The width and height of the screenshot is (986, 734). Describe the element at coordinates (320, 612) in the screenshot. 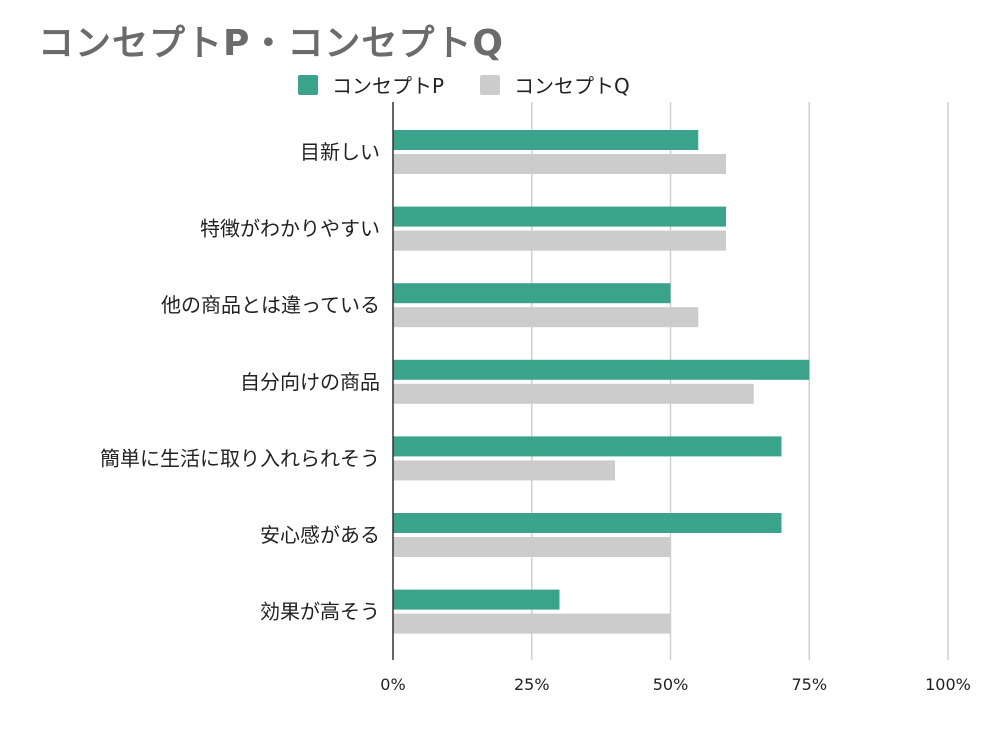

I see `category-label: 効果が高そう` at that location.